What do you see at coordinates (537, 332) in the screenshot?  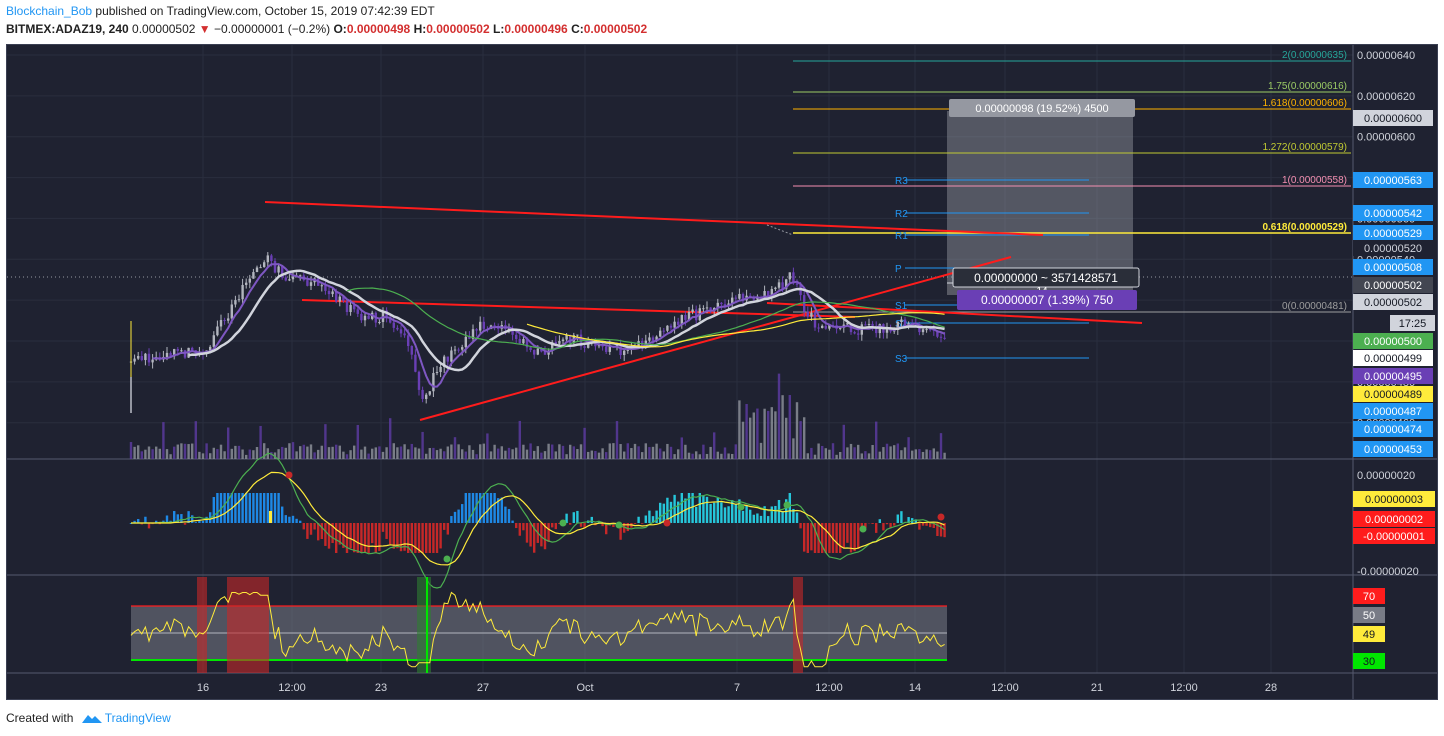 I see `candles` at bounding box center [537, 332].